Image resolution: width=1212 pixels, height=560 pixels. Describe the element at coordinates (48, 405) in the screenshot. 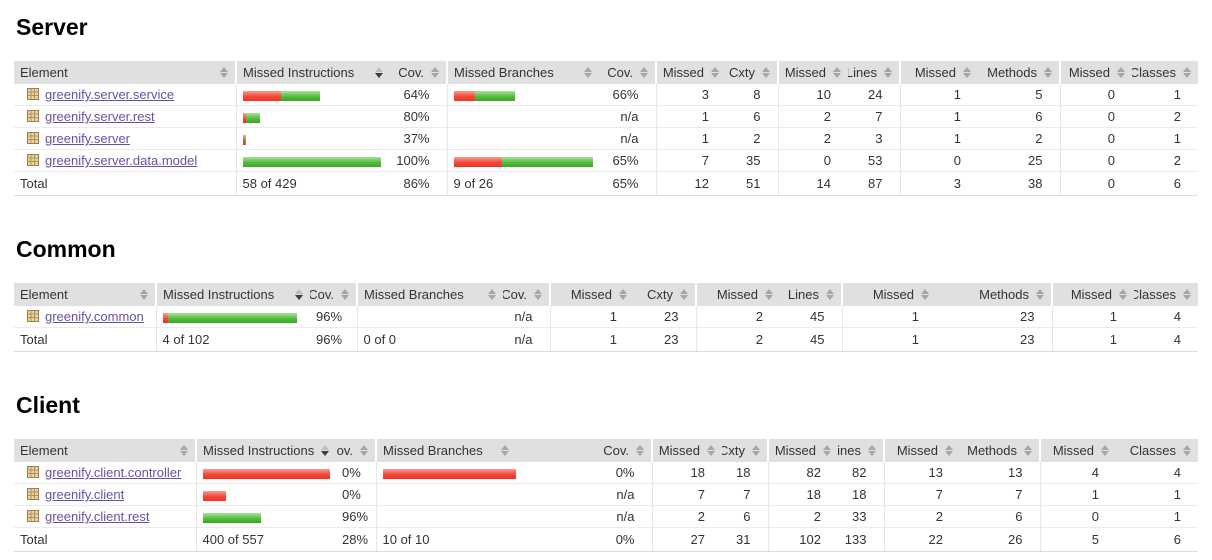

I see `section-title-client: Client` at that location.